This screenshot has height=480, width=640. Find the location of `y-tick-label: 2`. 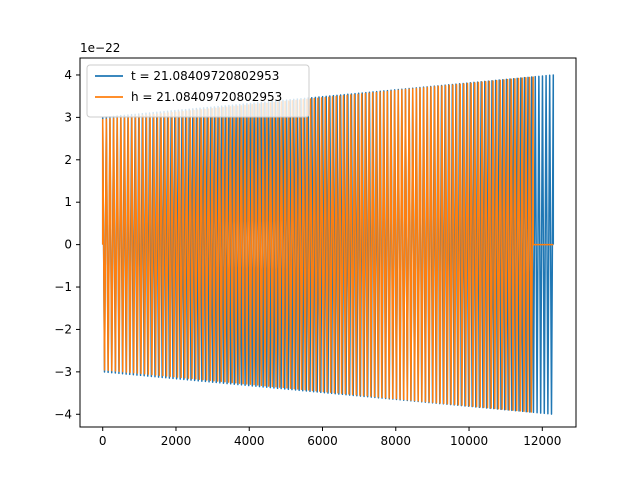

y-tick-label: 2 is located at coordinates (68, 160).